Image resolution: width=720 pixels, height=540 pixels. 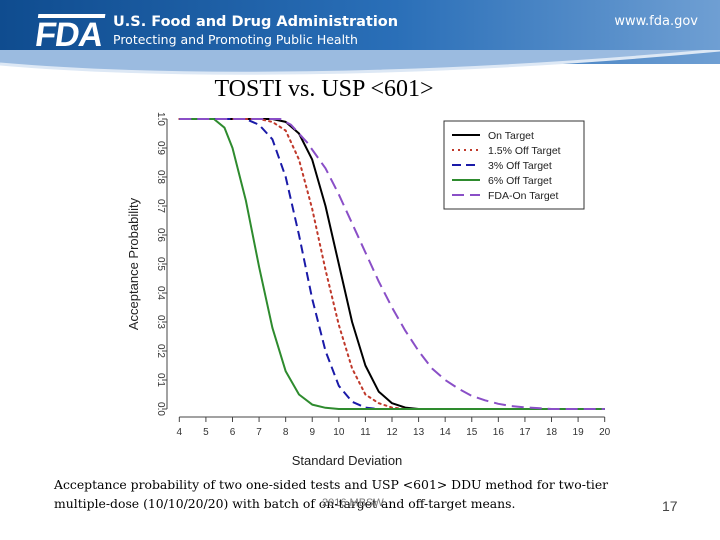 I want to click on page-number: 17, so click(x=670, y=506).